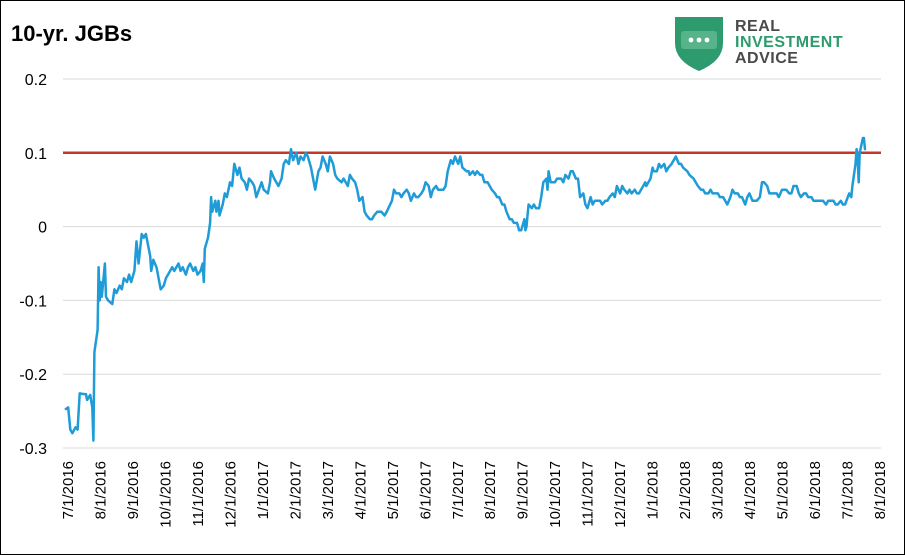 Image resolution: width=905 pixels, height=555 pixels. Describe the element at coordinates (230, 494) in the screenshot. I see `x-tick-label: 12/1/2016` at that location.